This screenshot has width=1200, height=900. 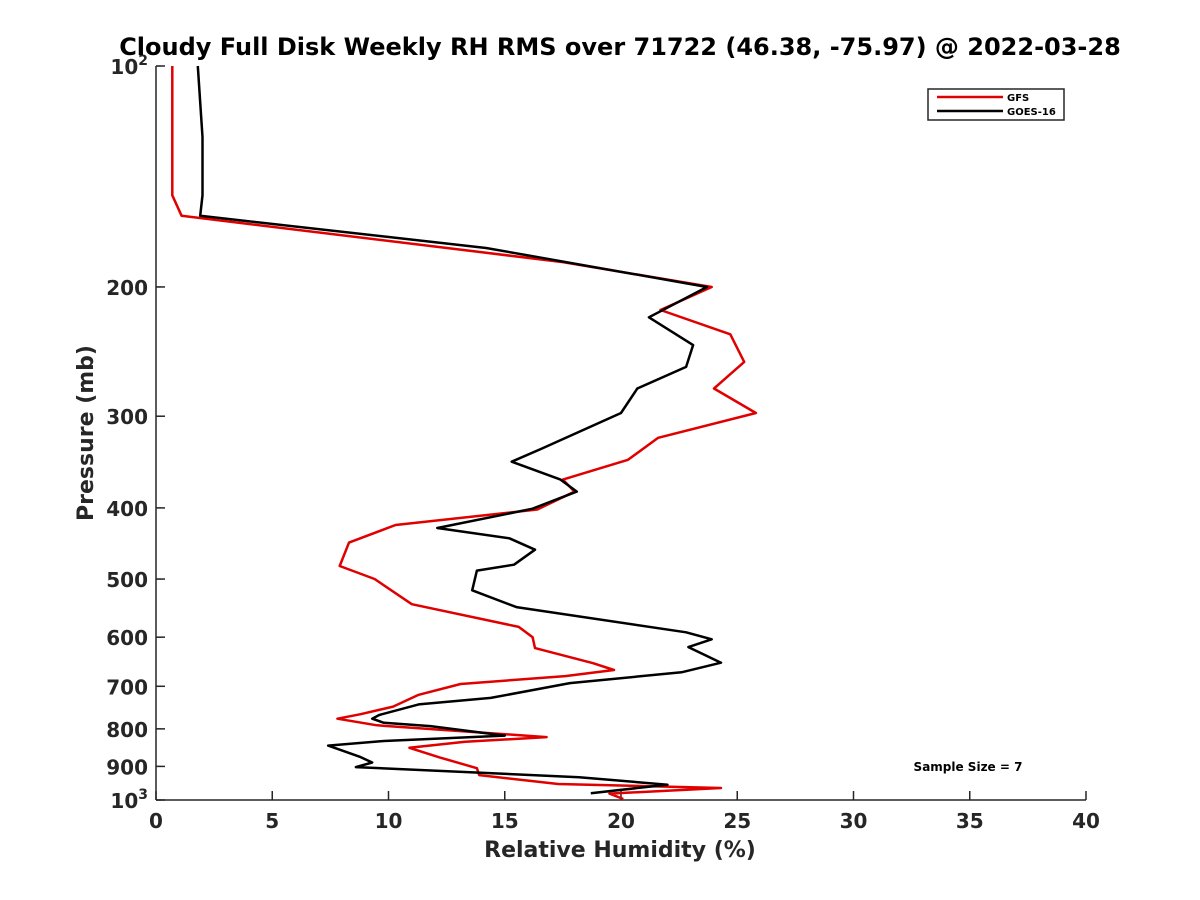 I want to click on y-tick-label: 700, so click(x=127, y=687).